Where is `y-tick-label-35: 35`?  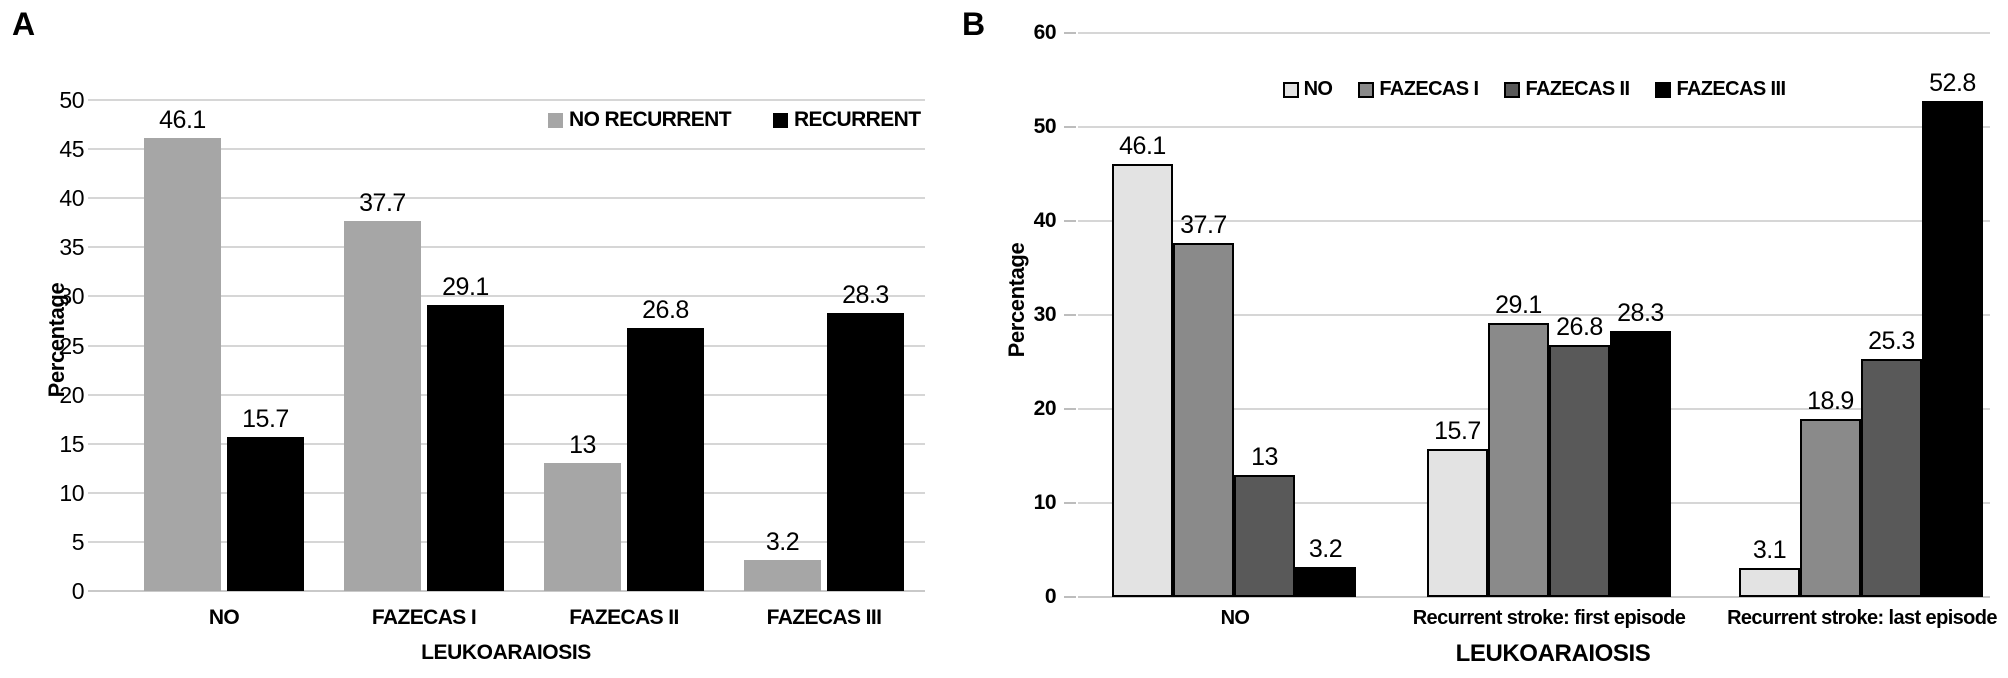 y-tick-label-35: 35 is located at coordinates (71, 247).